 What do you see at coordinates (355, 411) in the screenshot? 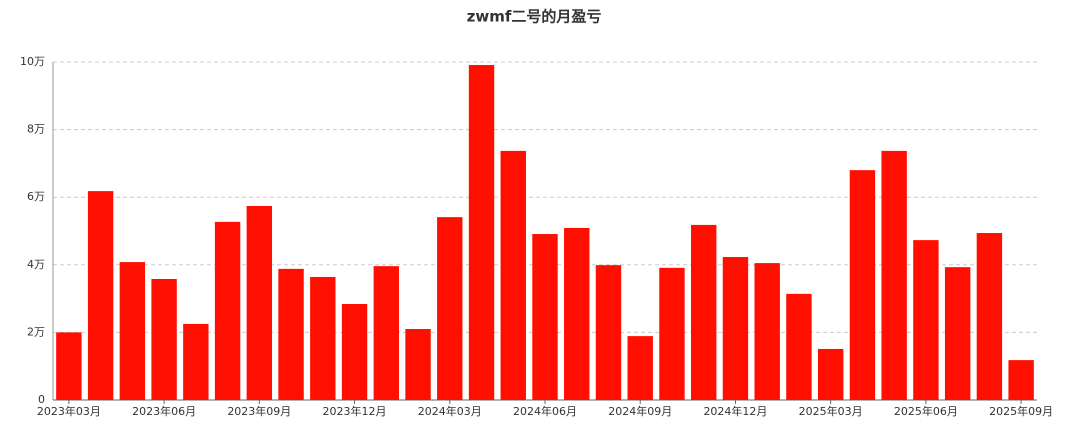
I see `x-tick-label: 2023年12月` at bounding box center [355, 411].